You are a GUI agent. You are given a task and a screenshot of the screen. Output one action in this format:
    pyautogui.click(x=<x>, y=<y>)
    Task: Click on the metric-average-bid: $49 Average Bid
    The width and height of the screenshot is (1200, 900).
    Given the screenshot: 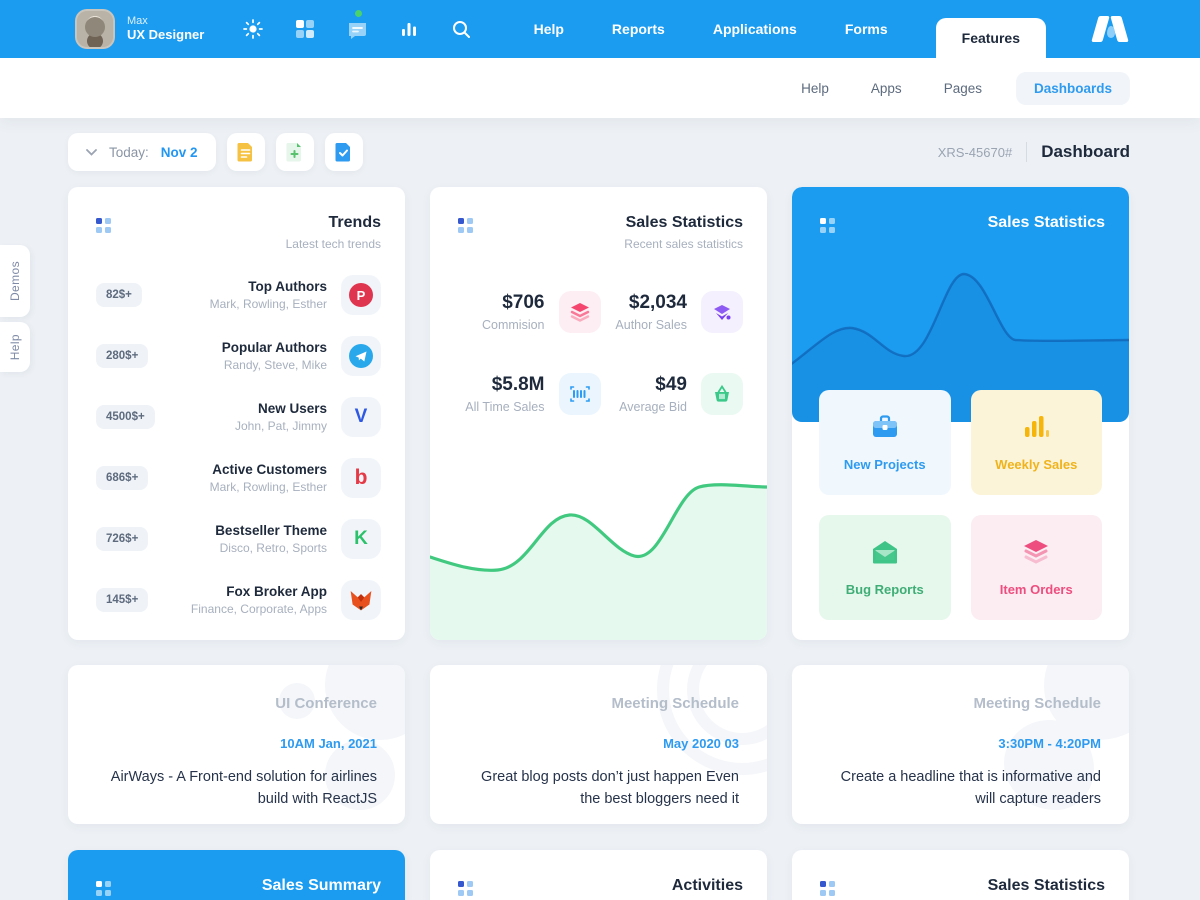 What is the action you would take?
    pyautogui.click(x=672, y=394)
    